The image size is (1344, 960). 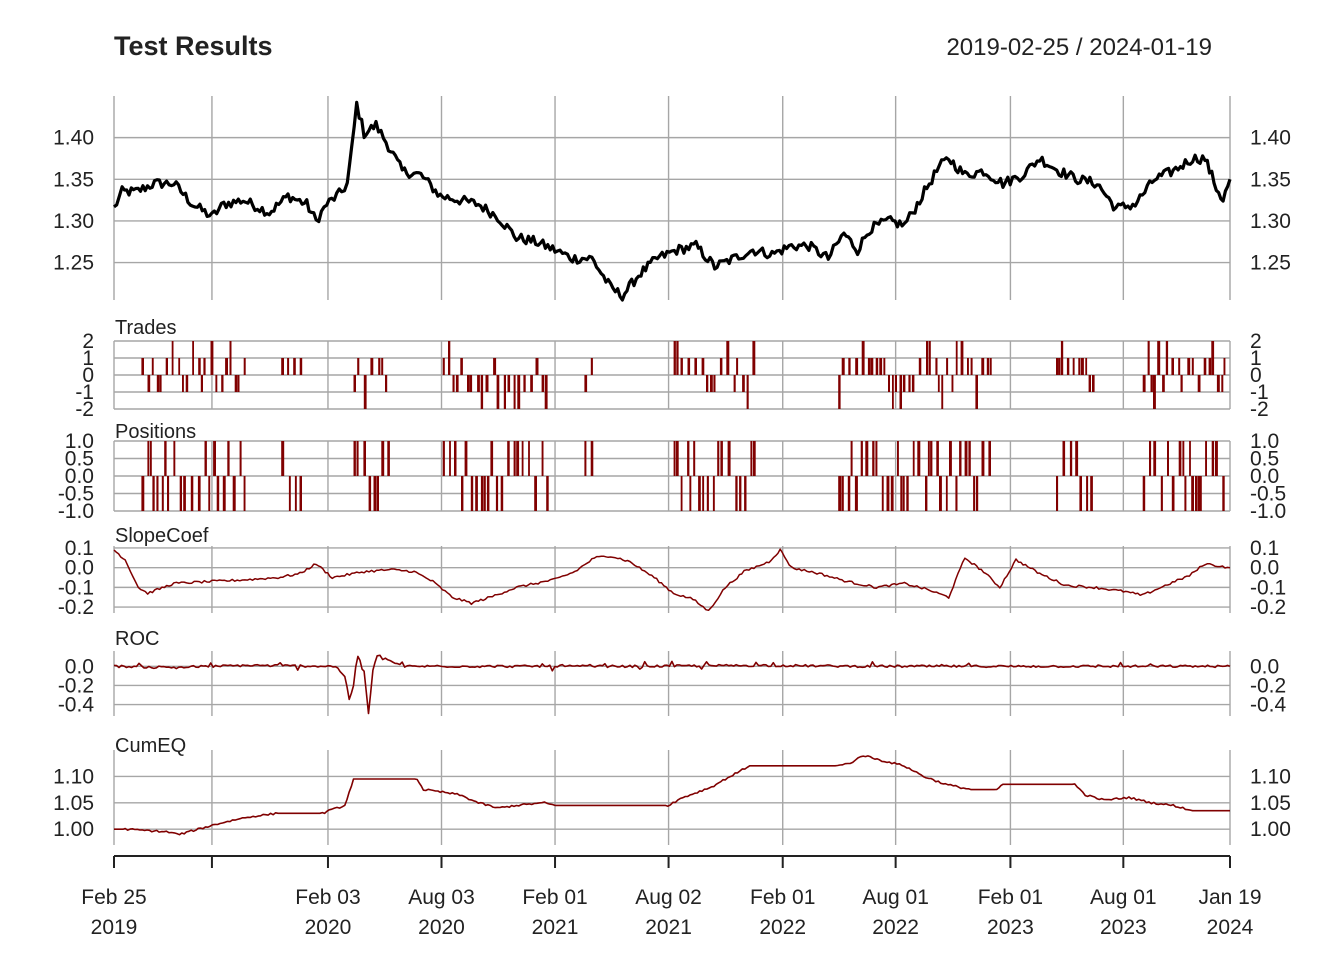 I want to click on x-tick-label-month: Feb 25, so click(x=113, y=897).